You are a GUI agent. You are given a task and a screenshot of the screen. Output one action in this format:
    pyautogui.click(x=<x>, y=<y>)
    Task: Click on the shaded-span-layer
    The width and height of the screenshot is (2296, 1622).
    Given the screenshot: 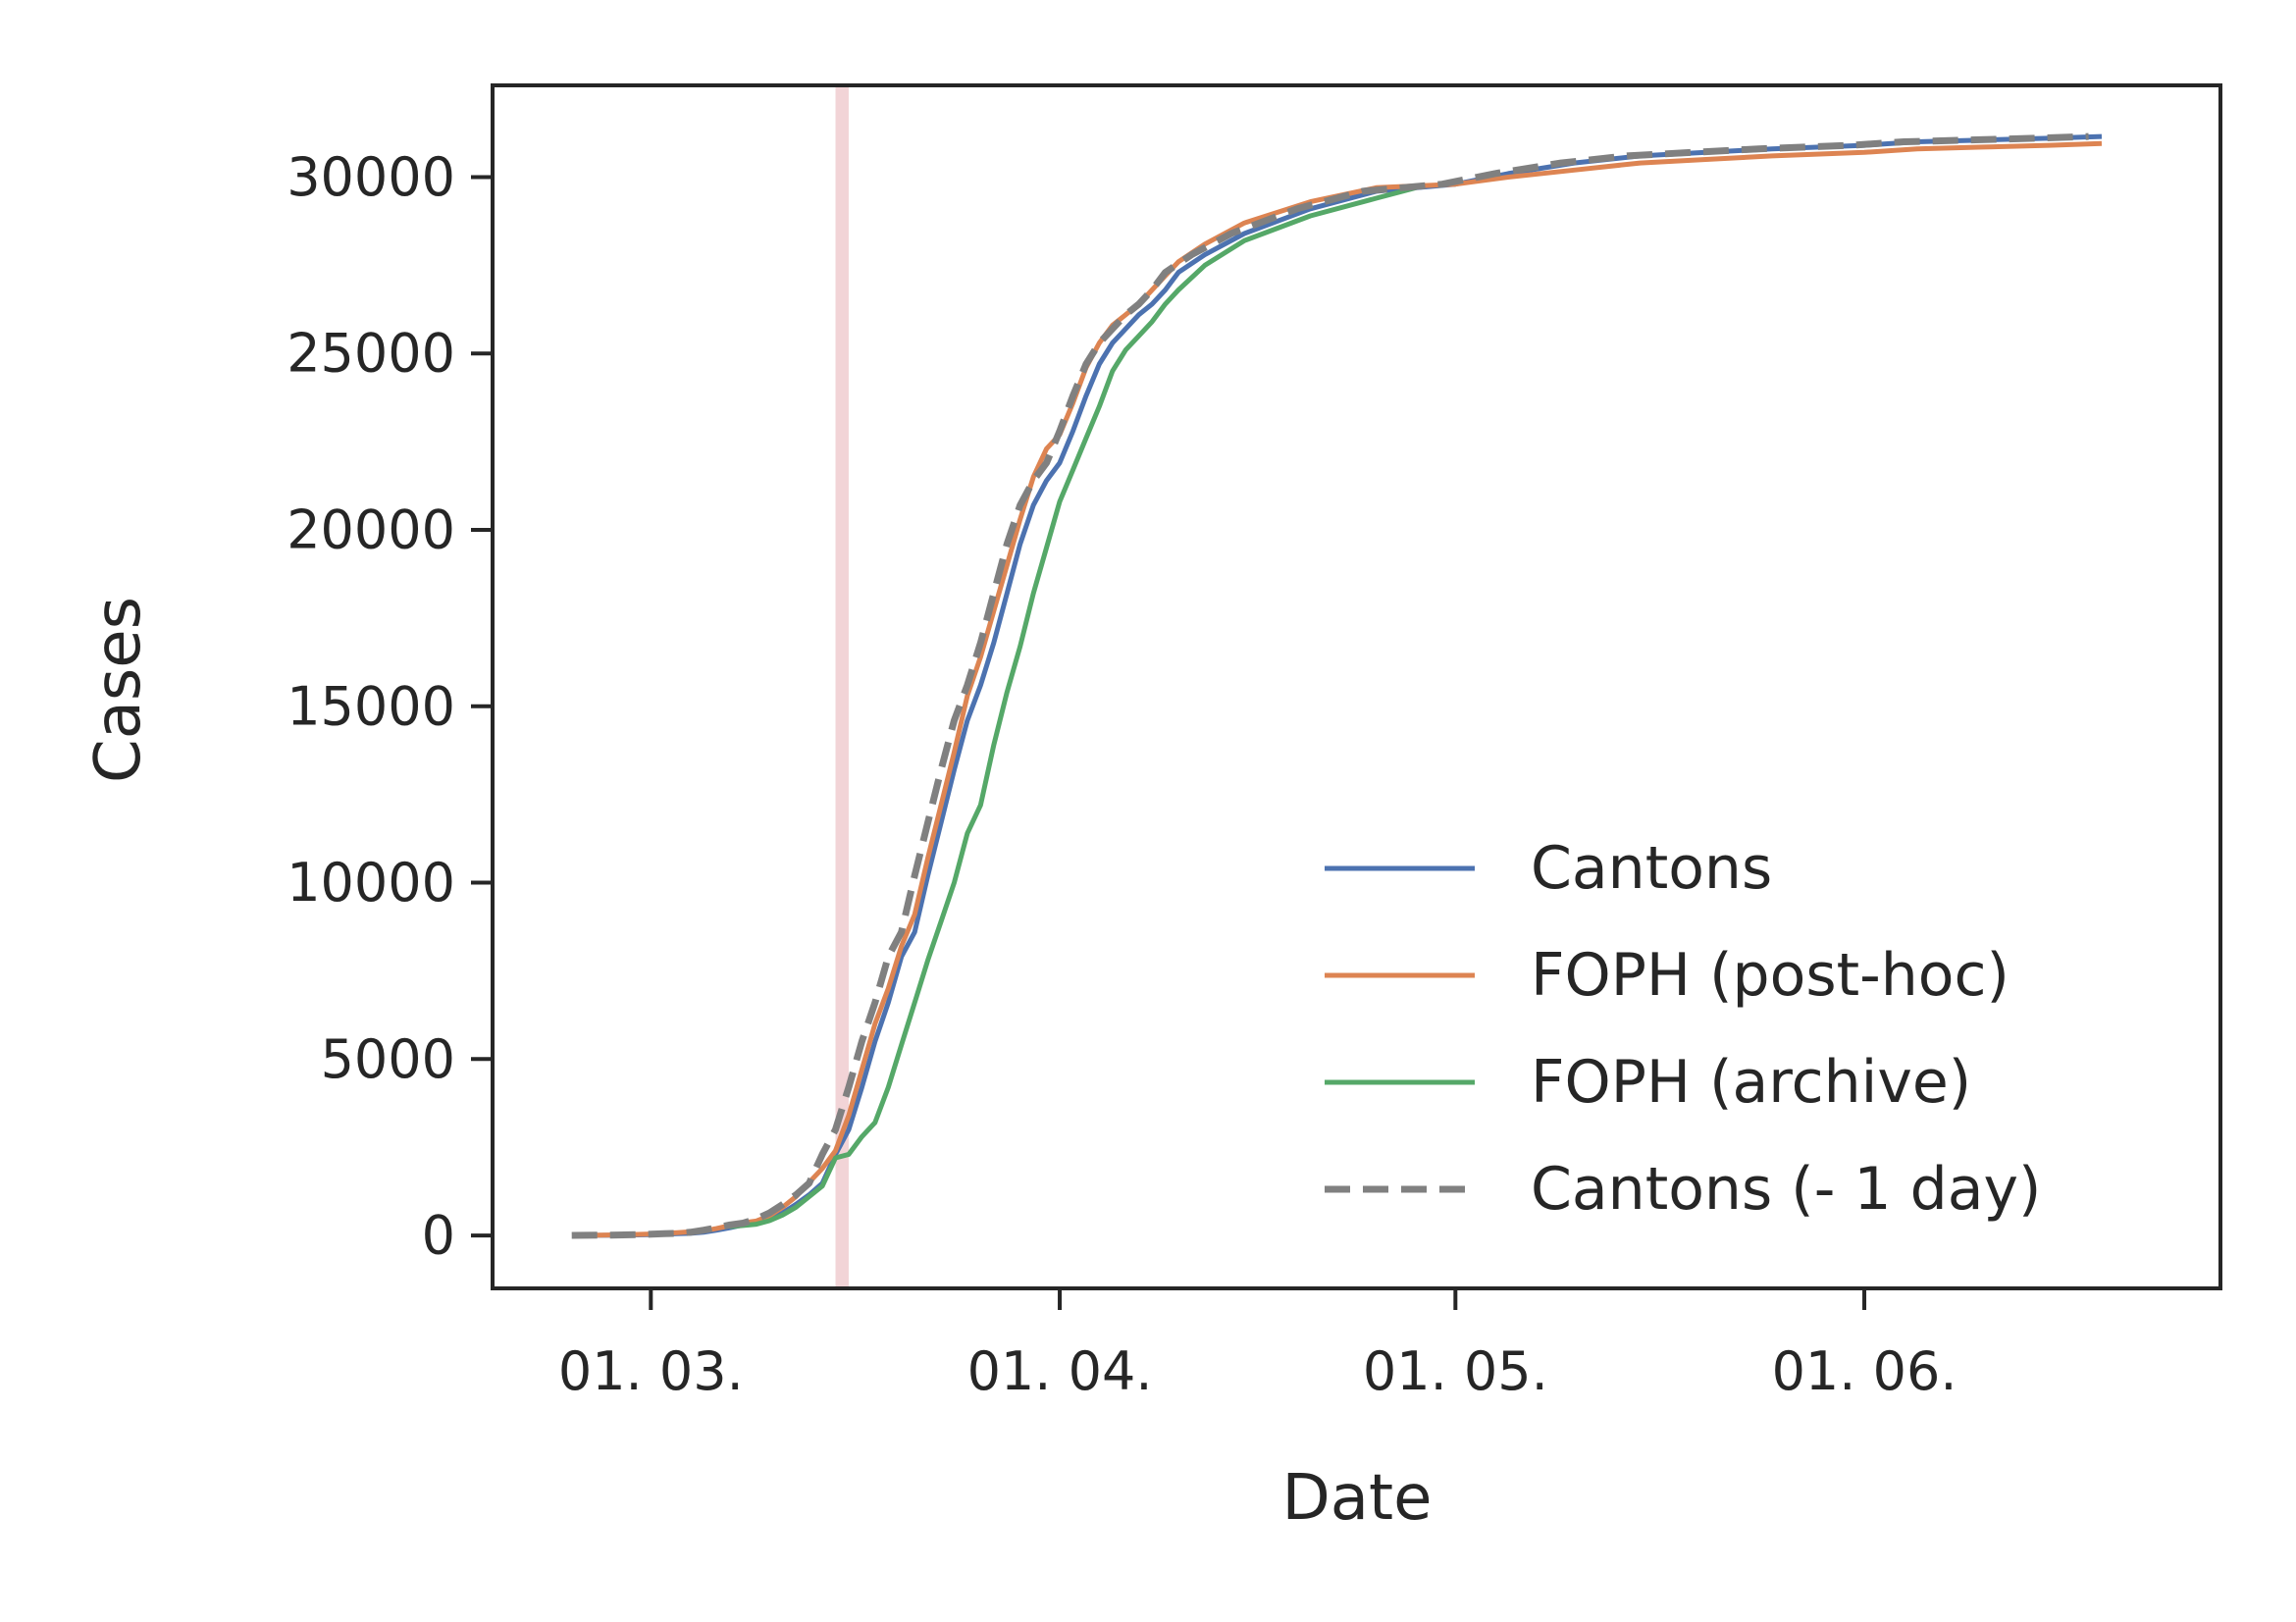 What is the action you would take?
    pyautogui.click(x=842, y=686)
    